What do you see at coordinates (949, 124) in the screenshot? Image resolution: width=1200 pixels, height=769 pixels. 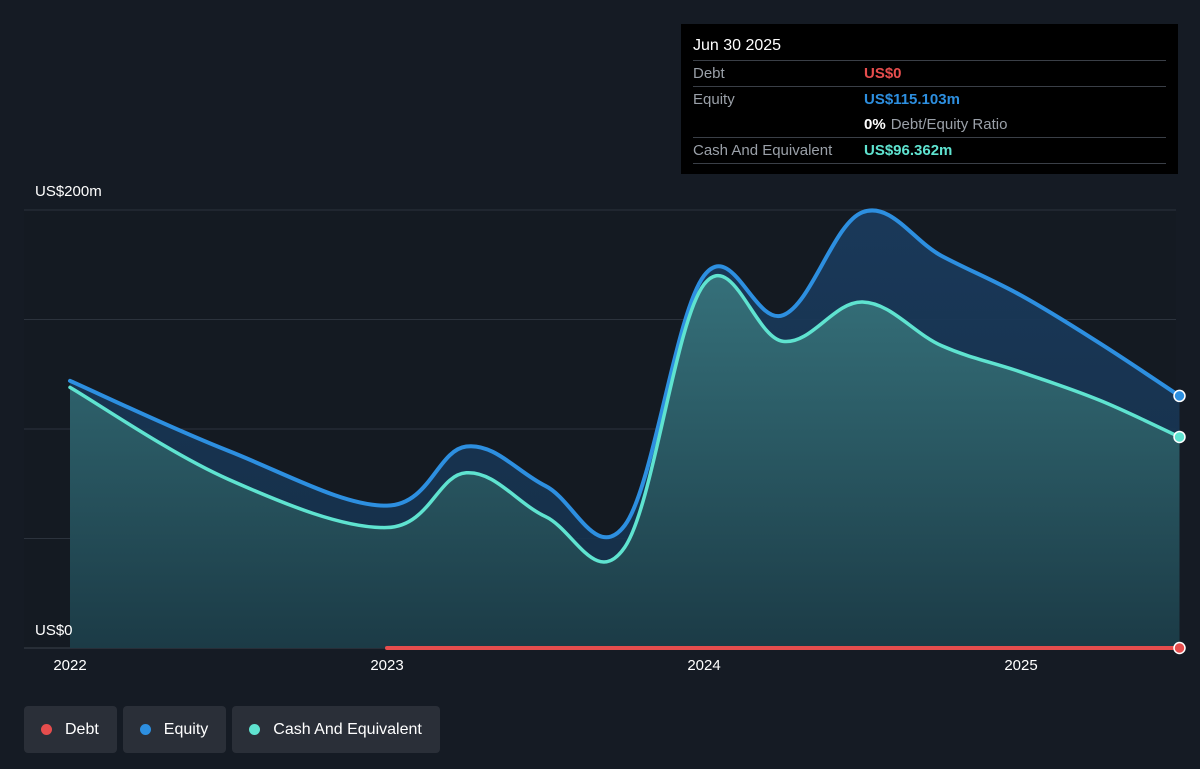 I see `tooltip-ratio-label: Debt/Equity Ratio` at bounding box center [949, 124].